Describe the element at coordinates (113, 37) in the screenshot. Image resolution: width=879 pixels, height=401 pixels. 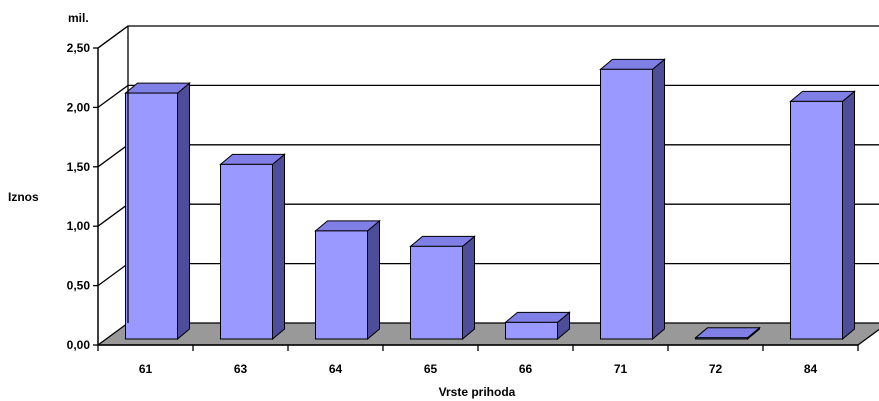
I see `side-wall-top` at that location.